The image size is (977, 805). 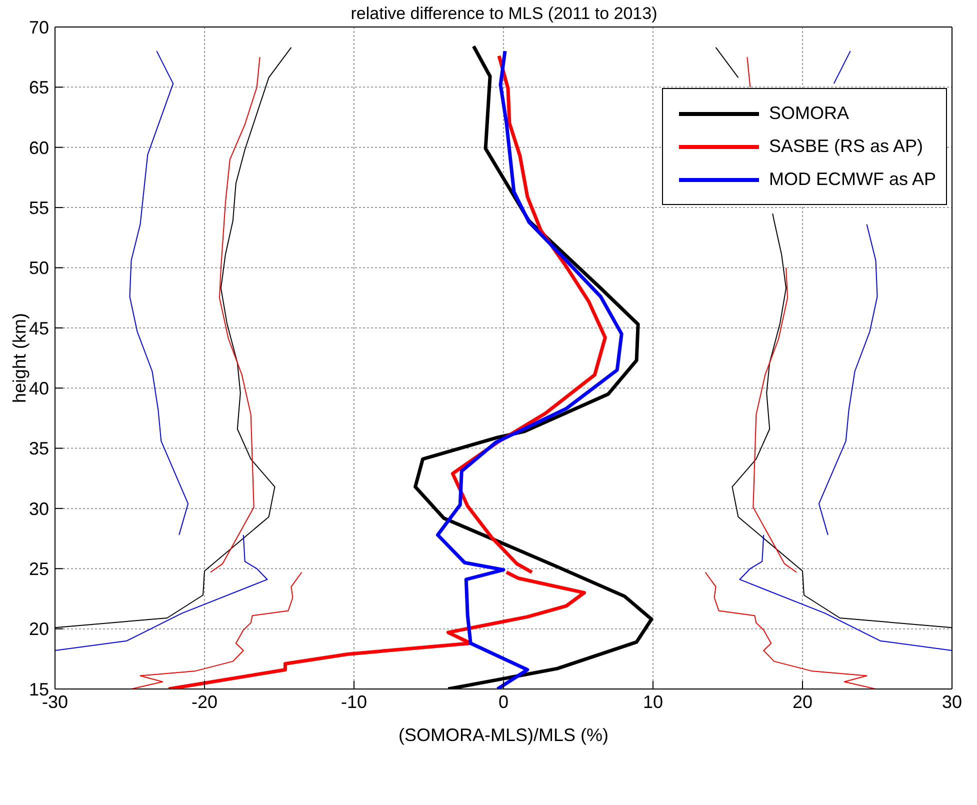 I want to click on x-tick-label: -10, so click(x=354, y=702).